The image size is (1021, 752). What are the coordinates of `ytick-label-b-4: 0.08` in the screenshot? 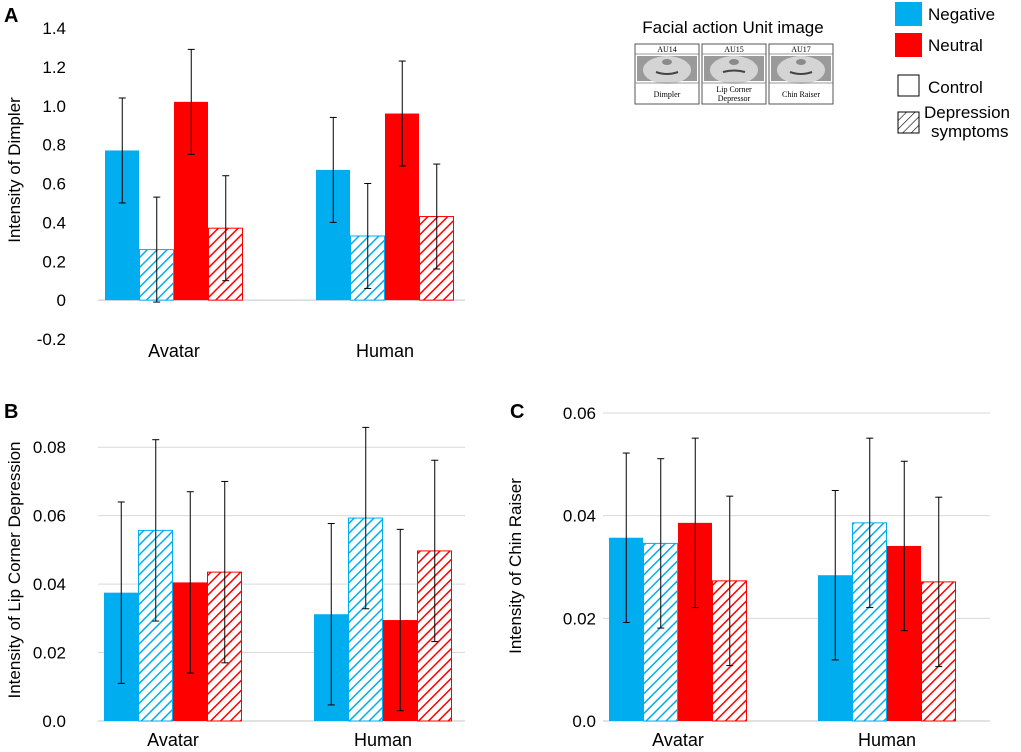 It's located at (49, 447).